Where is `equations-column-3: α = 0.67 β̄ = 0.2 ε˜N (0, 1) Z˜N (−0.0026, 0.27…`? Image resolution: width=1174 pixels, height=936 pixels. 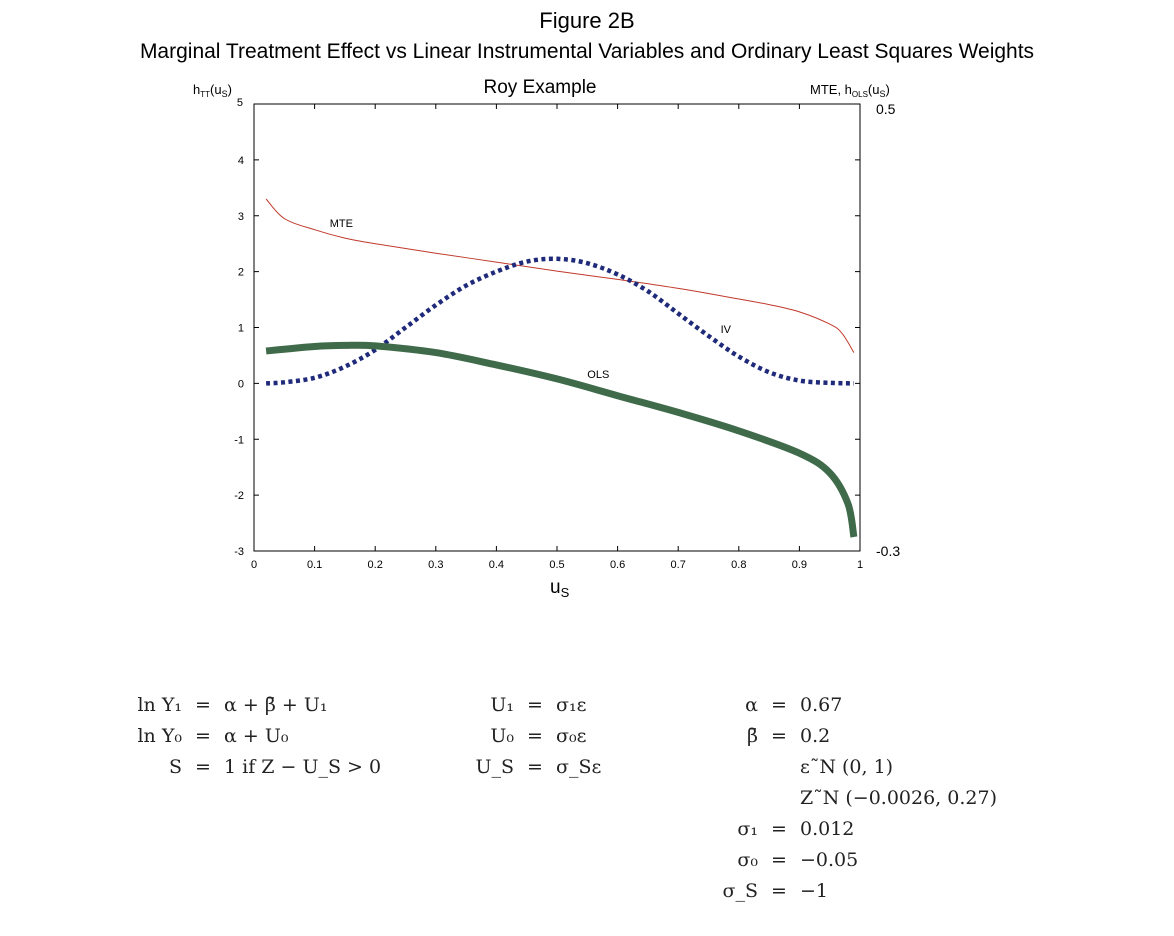 equations-column-3: α = 0.67 β̄ = 0.2 ε˜N (0, 1) Z˜N (−0.0026, 0.27… is located at coordinates (848, 798).